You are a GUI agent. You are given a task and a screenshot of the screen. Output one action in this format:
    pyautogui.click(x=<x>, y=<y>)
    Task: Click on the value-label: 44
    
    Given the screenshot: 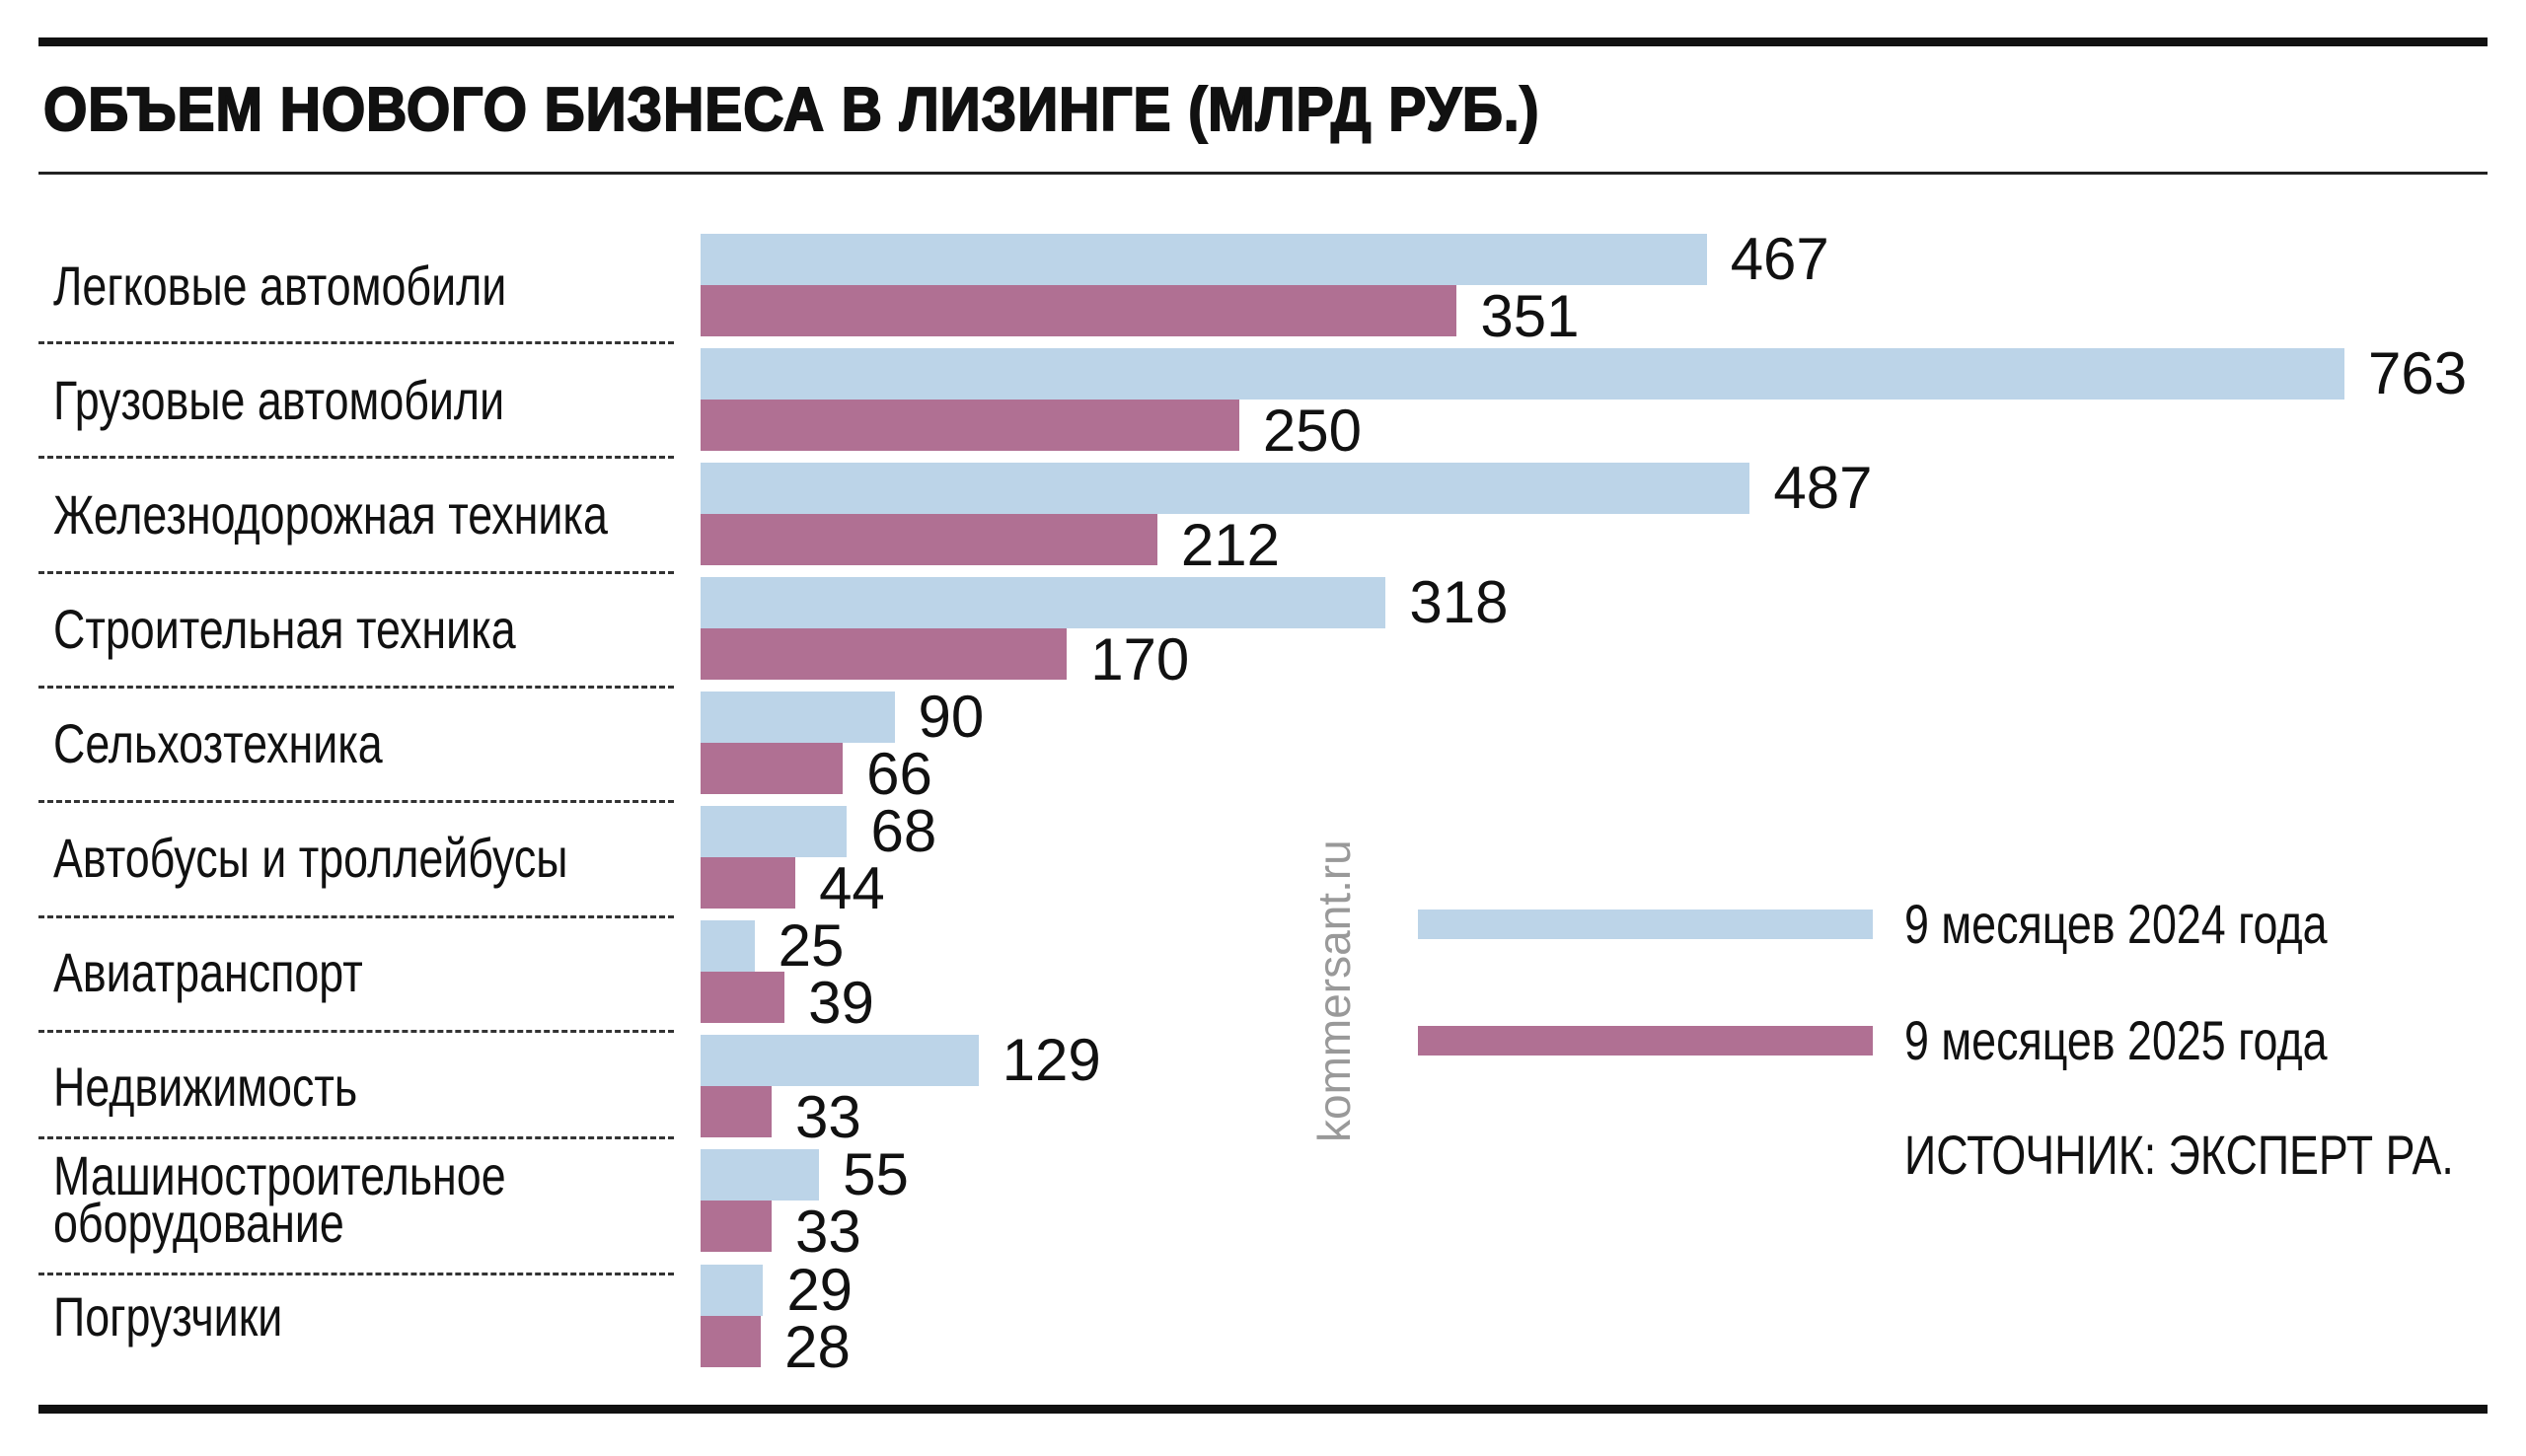 What is the action you would take?
    pyautogui.click(x=852, y=888)
    